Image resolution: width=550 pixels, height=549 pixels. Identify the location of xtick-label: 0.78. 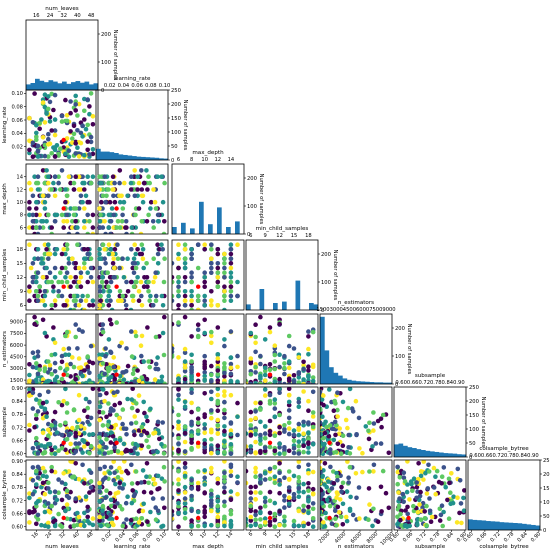
(435, 537).